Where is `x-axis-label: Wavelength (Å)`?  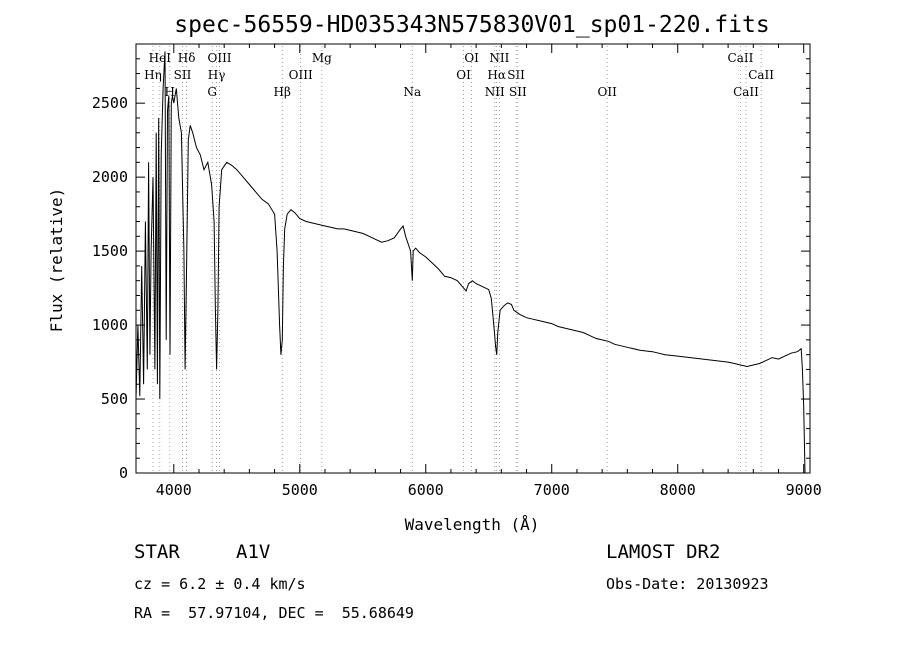
x-axis-label: Wavelength (Å) is located at coordinates (472, 524).